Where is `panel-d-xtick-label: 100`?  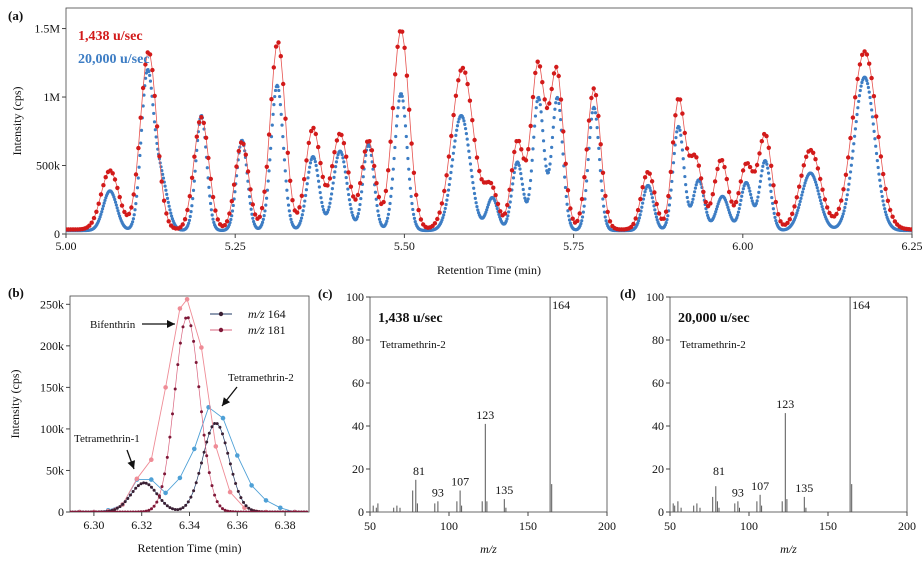
panel-d-xtick-label: 100 is located at coordinates (749, 526).